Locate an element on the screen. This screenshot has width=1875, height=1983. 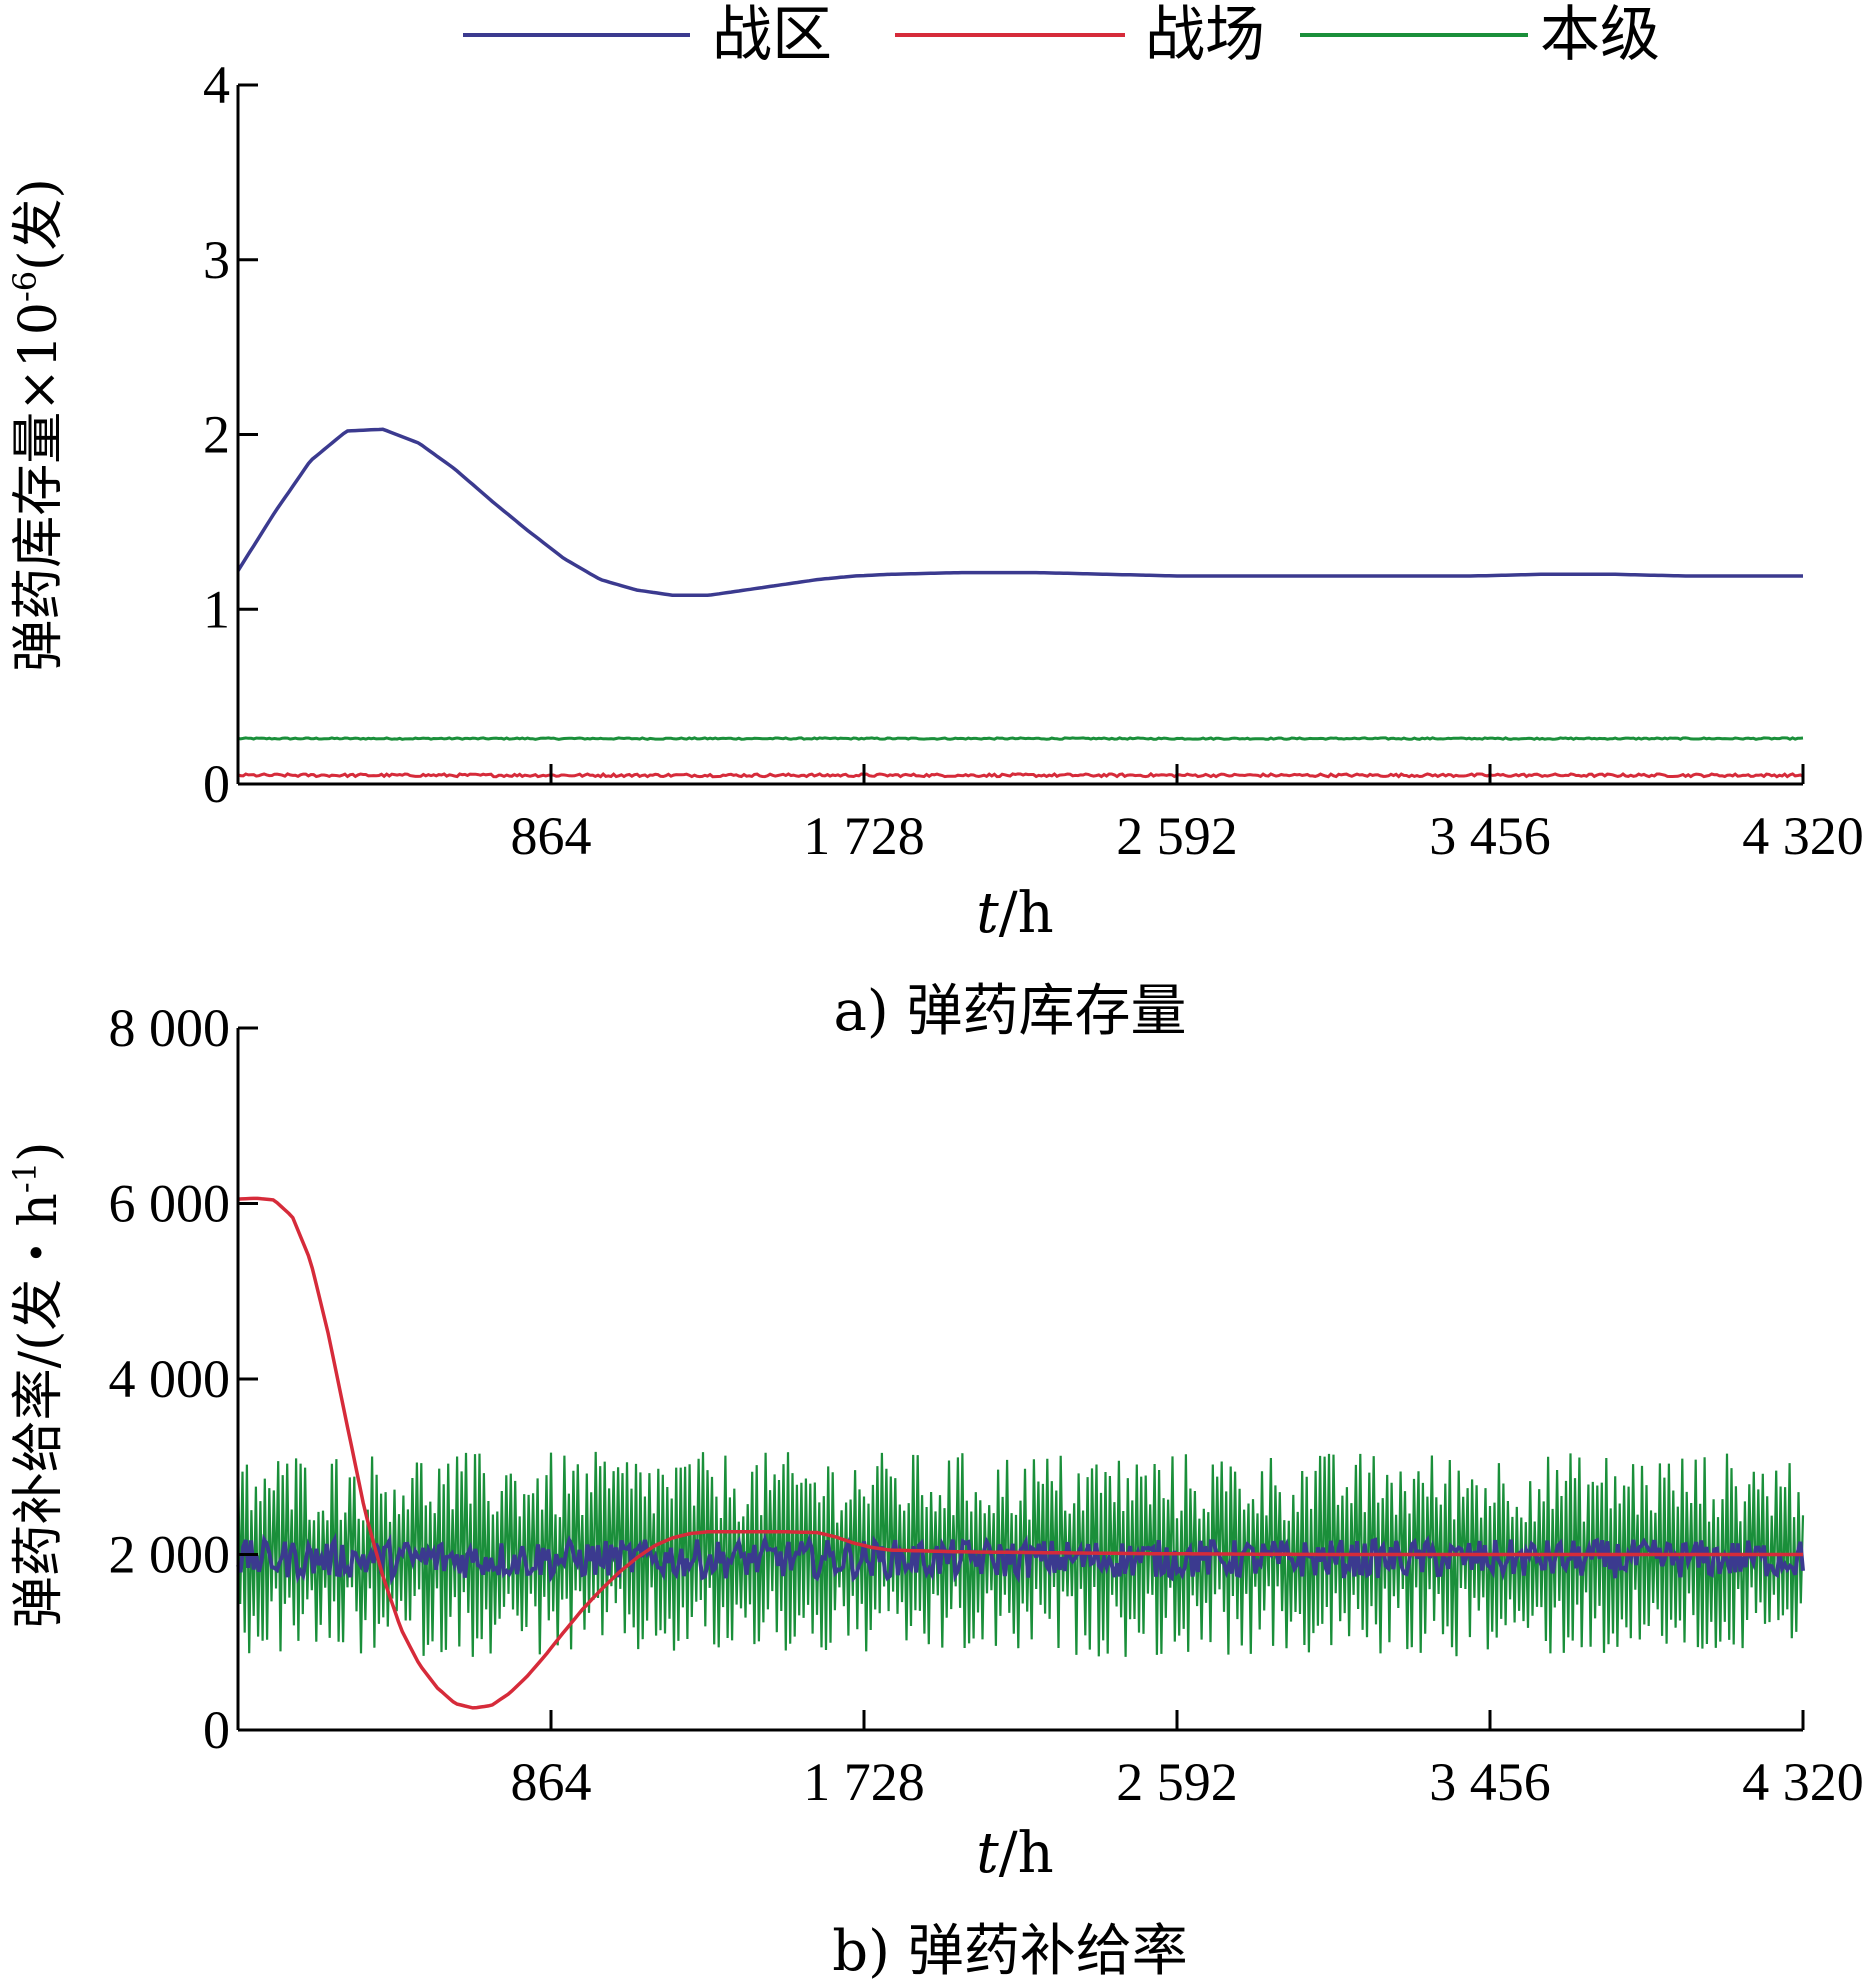
chart-b-series-本级 is located at coordinates (1020, 1554).